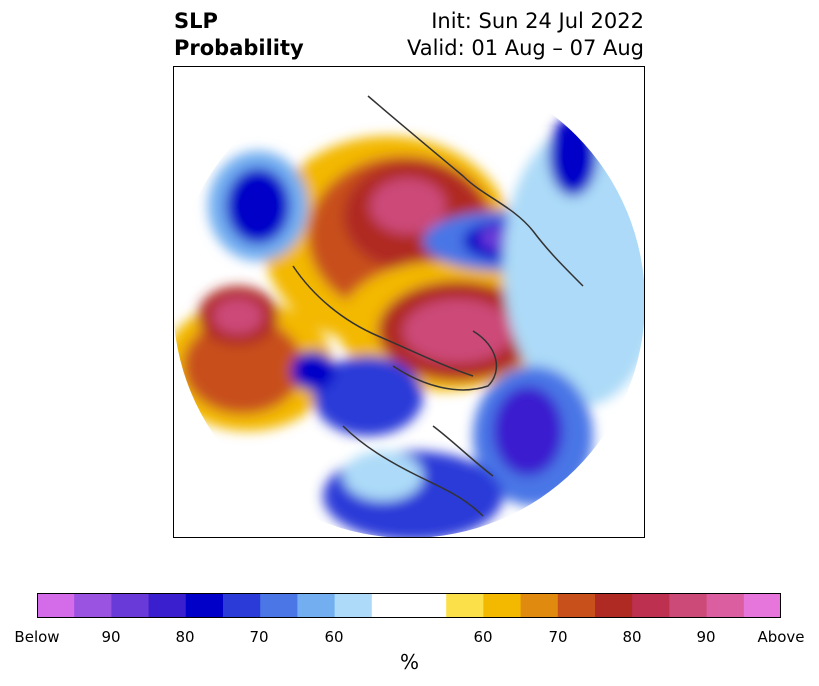 The height and width of the screenshot is (686, 819). What do you see at coordinates (111, 637) in the screenshot?
I see `cbar-tick-90-below: 90` at bounding box center [111, 637].